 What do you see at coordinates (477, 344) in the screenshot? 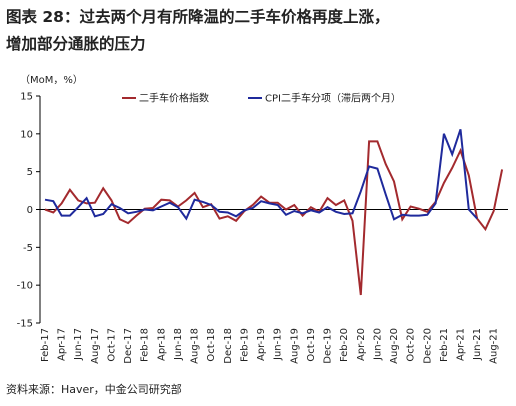
I see `x-tick-label: Jun-21` at bounding box center [477, 344].